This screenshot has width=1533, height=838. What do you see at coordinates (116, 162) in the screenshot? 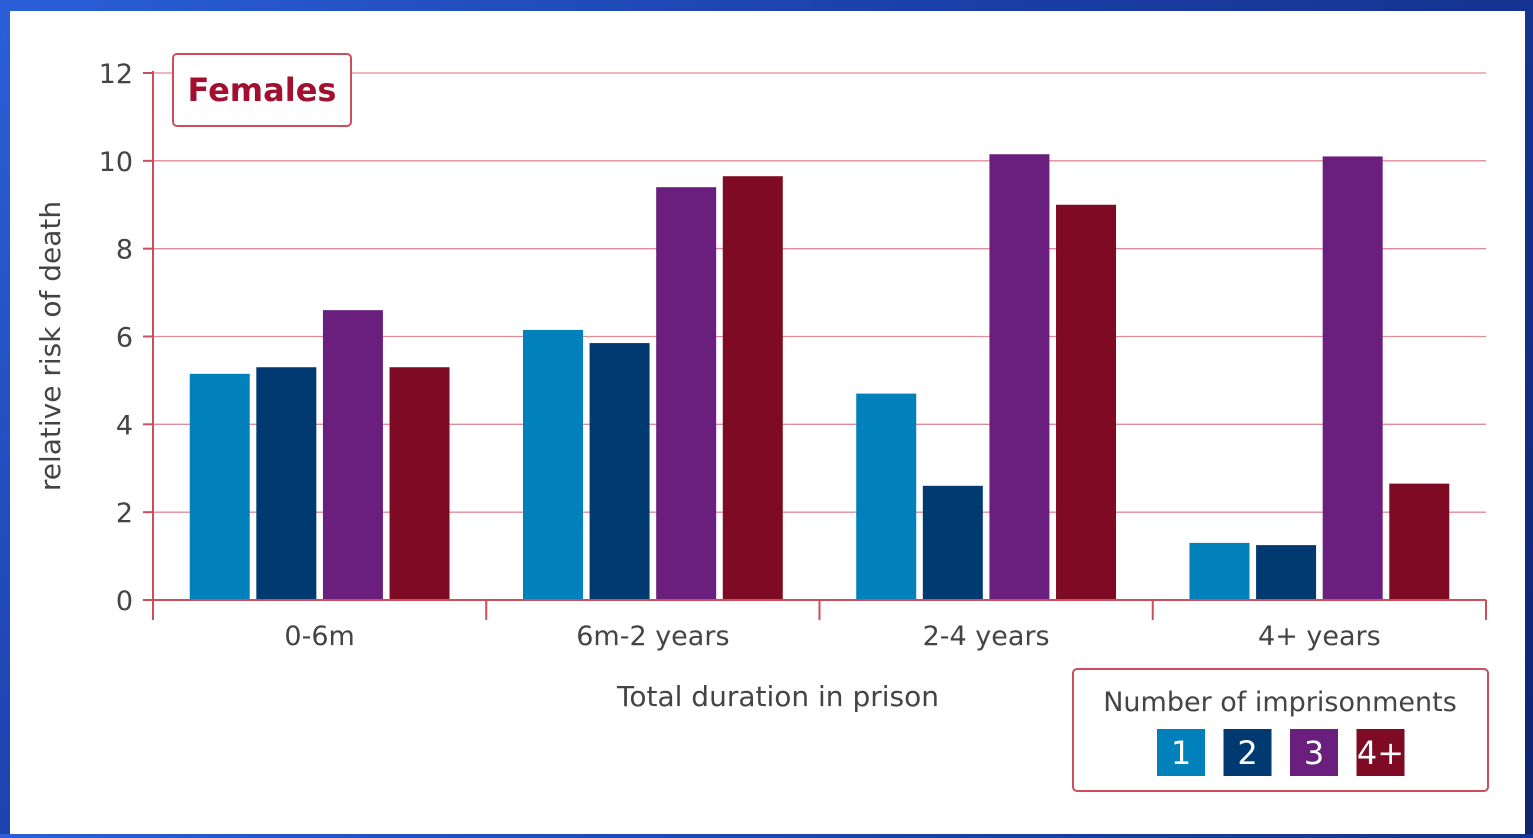
I see `y-tick-label: 10` at bounding box center [116, 162].